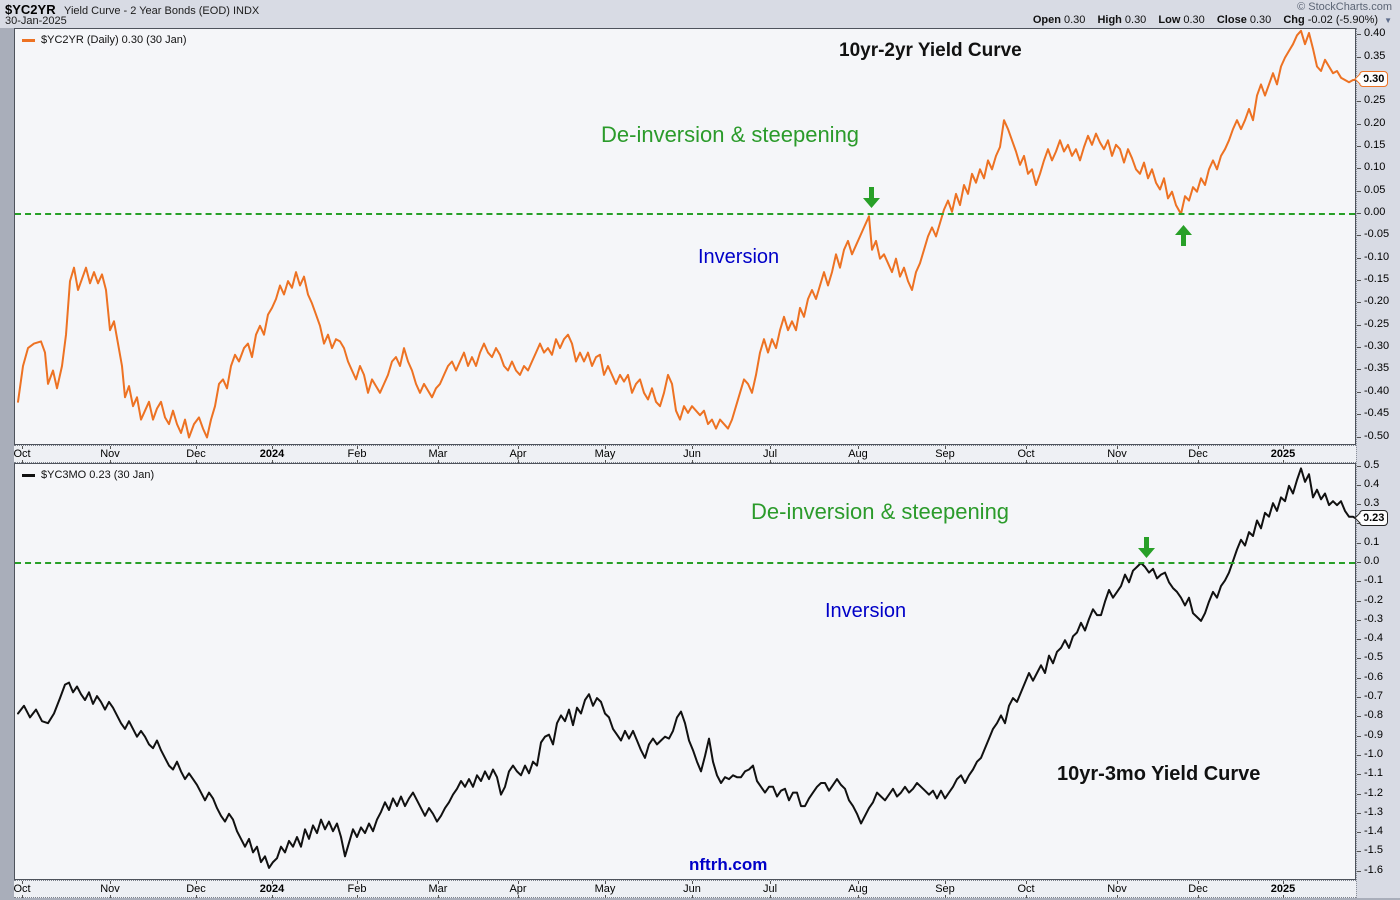  I want to click on y-axis-tick-label: 0.35, so click(1375, 56).